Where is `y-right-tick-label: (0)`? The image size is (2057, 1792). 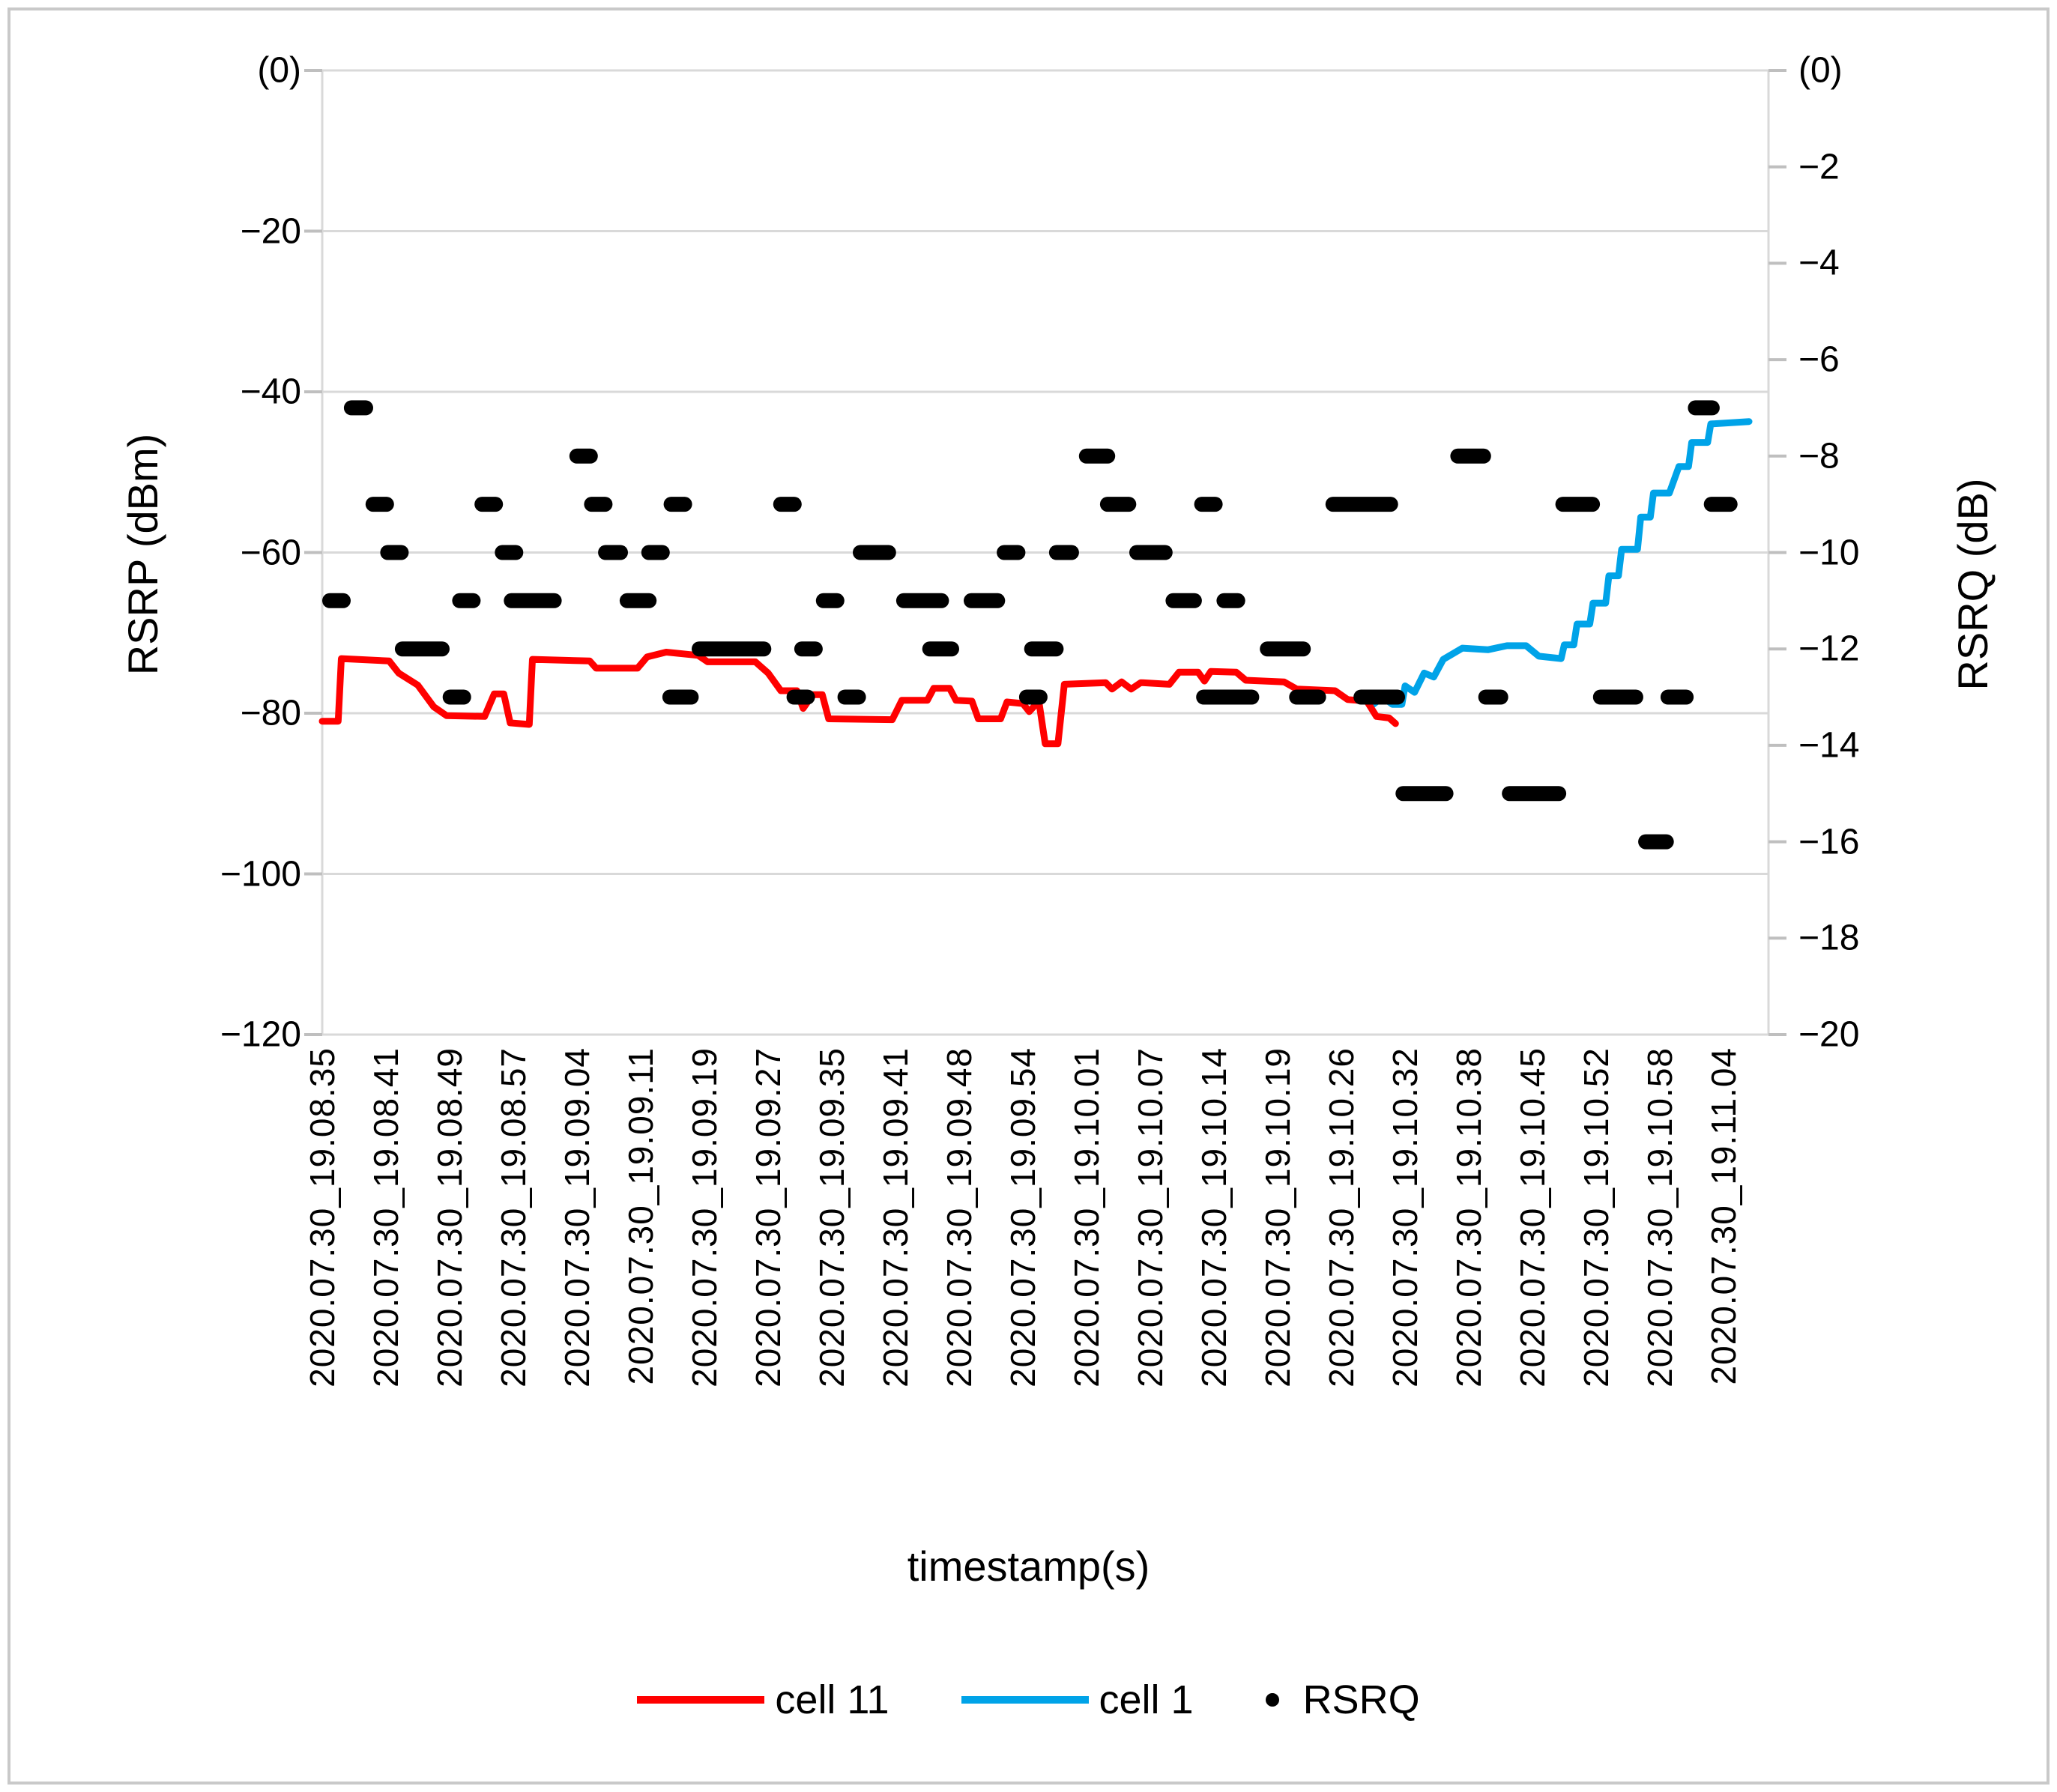
y-right-tick-label: (0) is located at coordinates (1820, 70).